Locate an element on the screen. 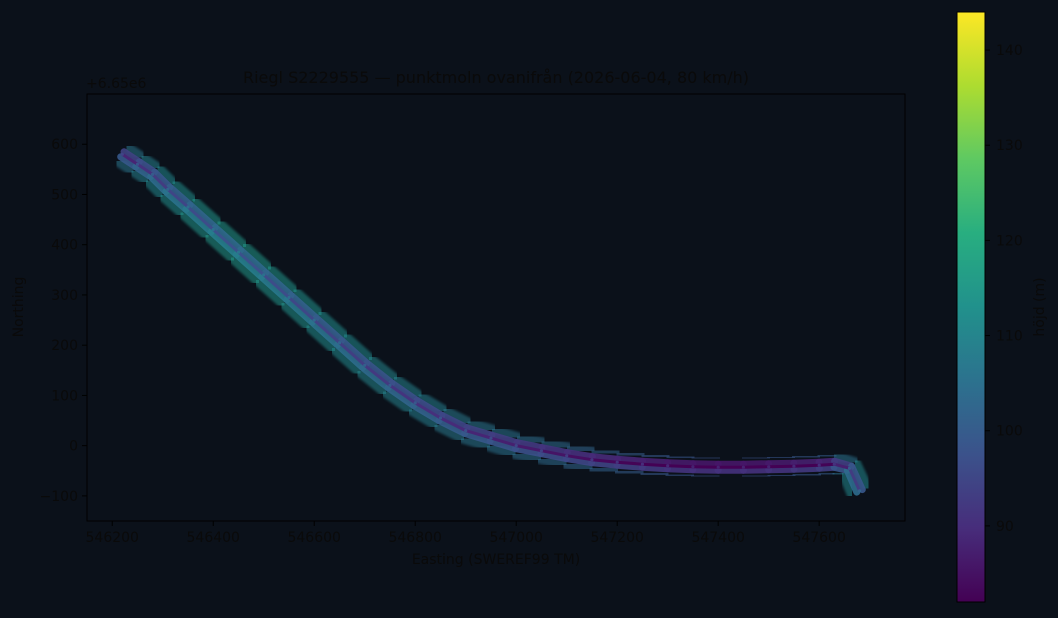 This screenshot has width=1058, height=618. y-axis-label: Northing is located at coordinates (19, 307).